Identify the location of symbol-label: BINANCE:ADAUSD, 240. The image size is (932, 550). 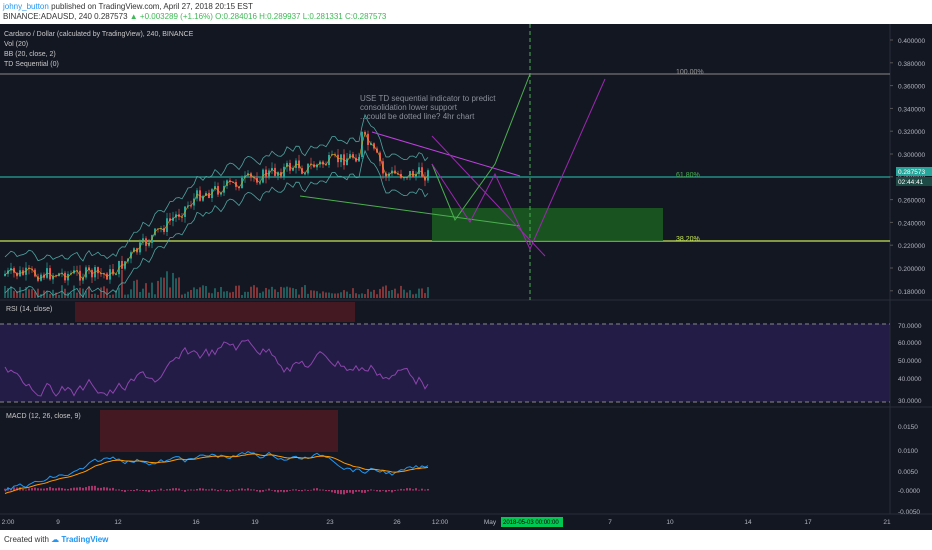
(47, 16).